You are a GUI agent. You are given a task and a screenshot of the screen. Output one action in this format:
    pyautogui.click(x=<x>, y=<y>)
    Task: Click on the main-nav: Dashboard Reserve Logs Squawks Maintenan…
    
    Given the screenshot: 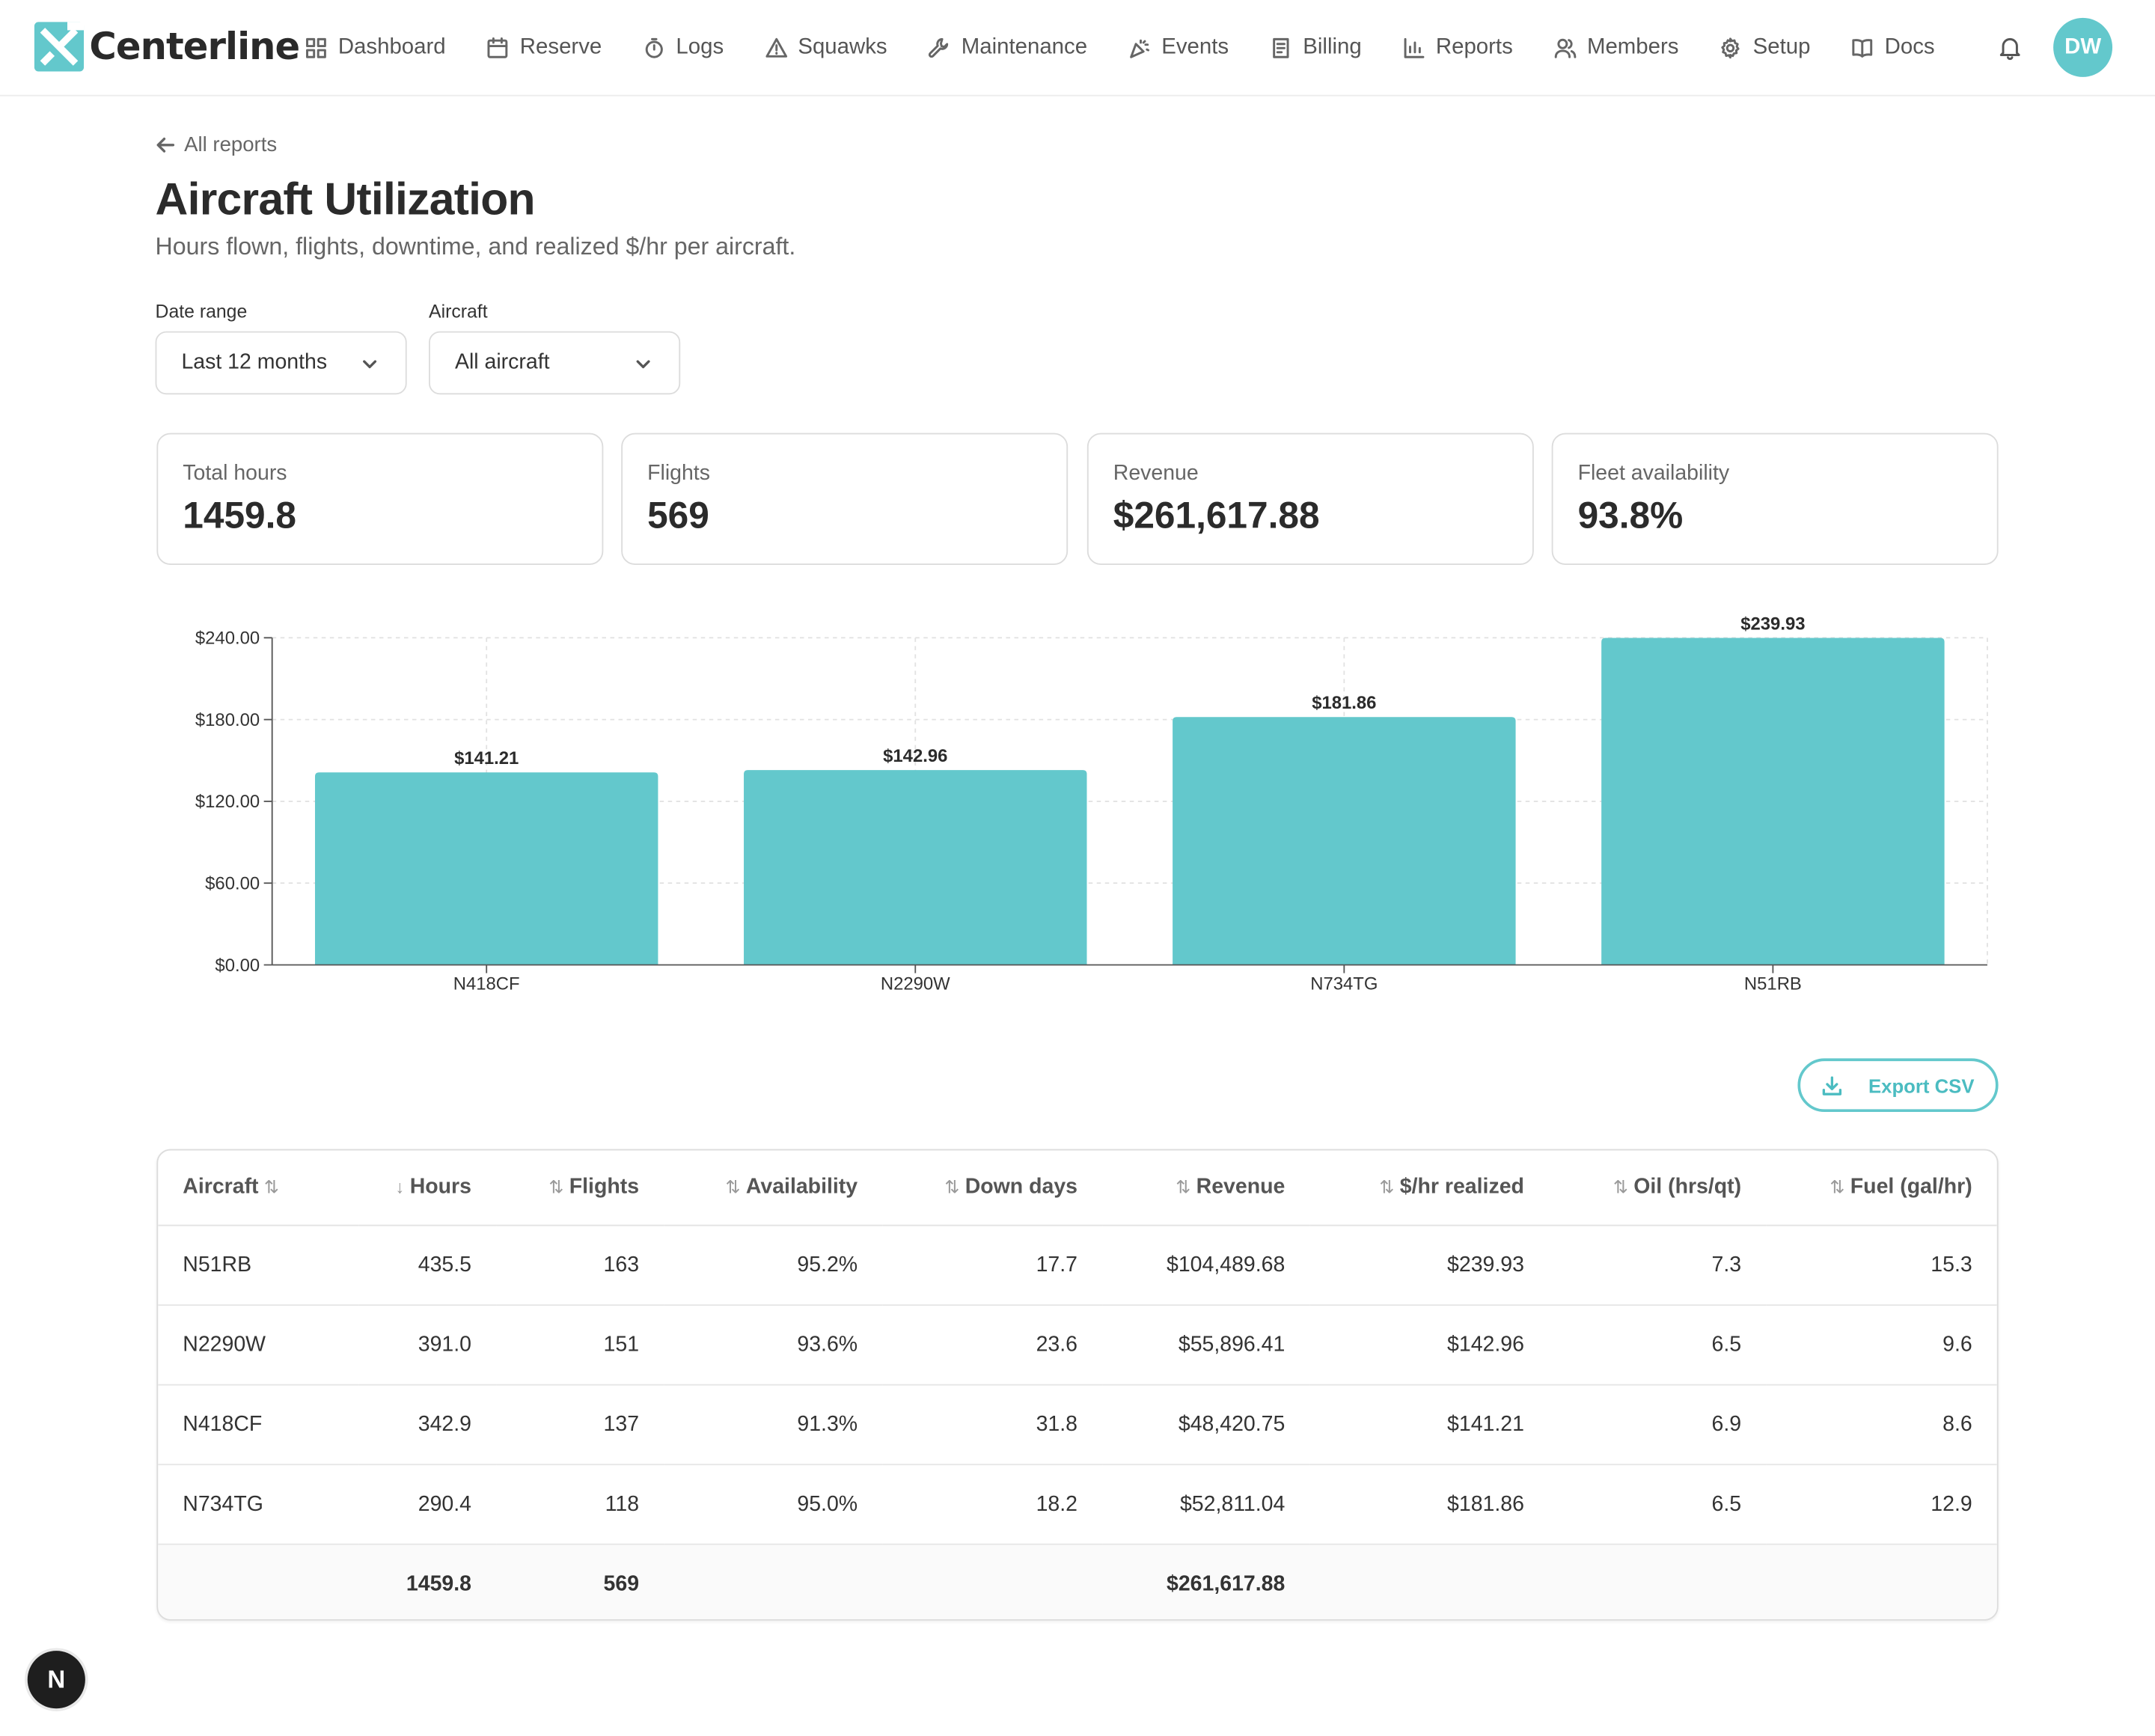 What is the action you would take?
    pyautogui.click(x=1120, y=48)
    